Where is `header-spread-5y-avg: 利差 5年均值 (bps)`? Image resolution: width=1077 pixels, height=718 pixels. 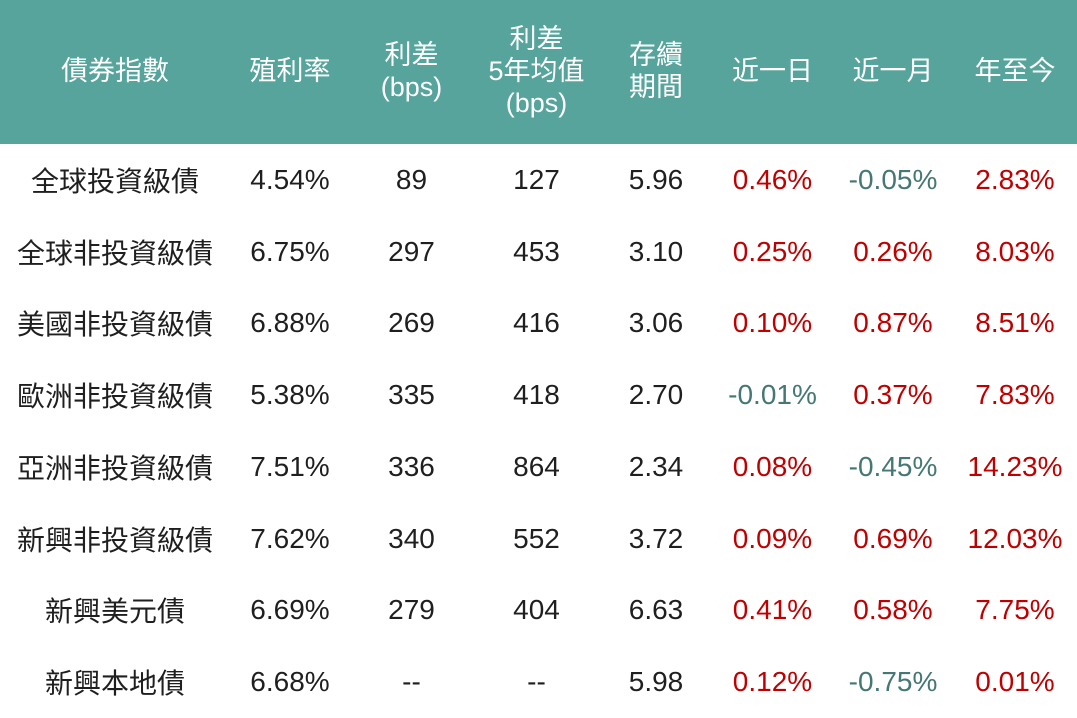 header-spread-5y-avg: 利差 5年均值 (bps) is located at coordinates (536, 71).